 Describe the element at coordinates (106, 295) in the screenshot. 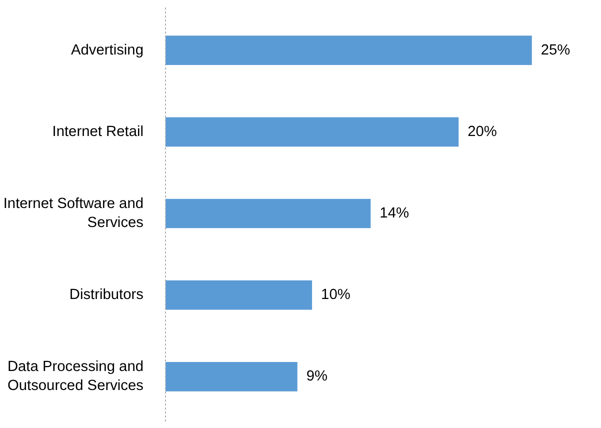

I see `y-tick-label: Distributors` at that location.